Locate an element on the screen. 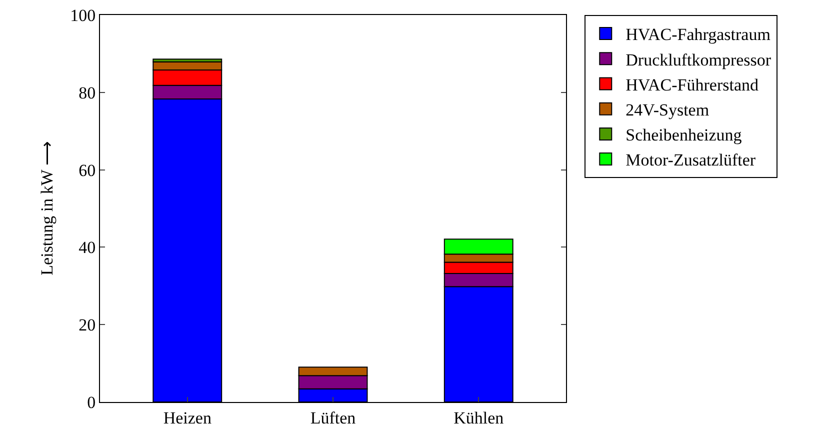  y-tick-label: 0 is located at coordinates (91, 402).